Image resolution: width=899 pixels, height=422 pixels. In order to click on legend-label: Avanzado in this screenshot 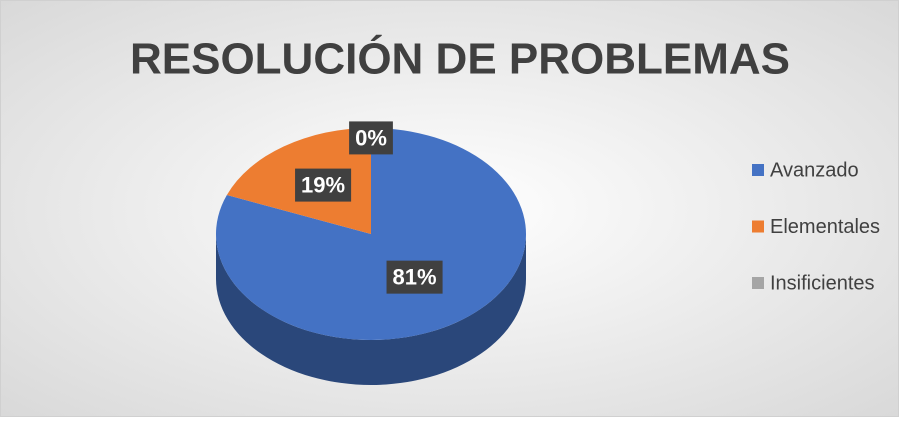, I will do `click(814, 170)`.